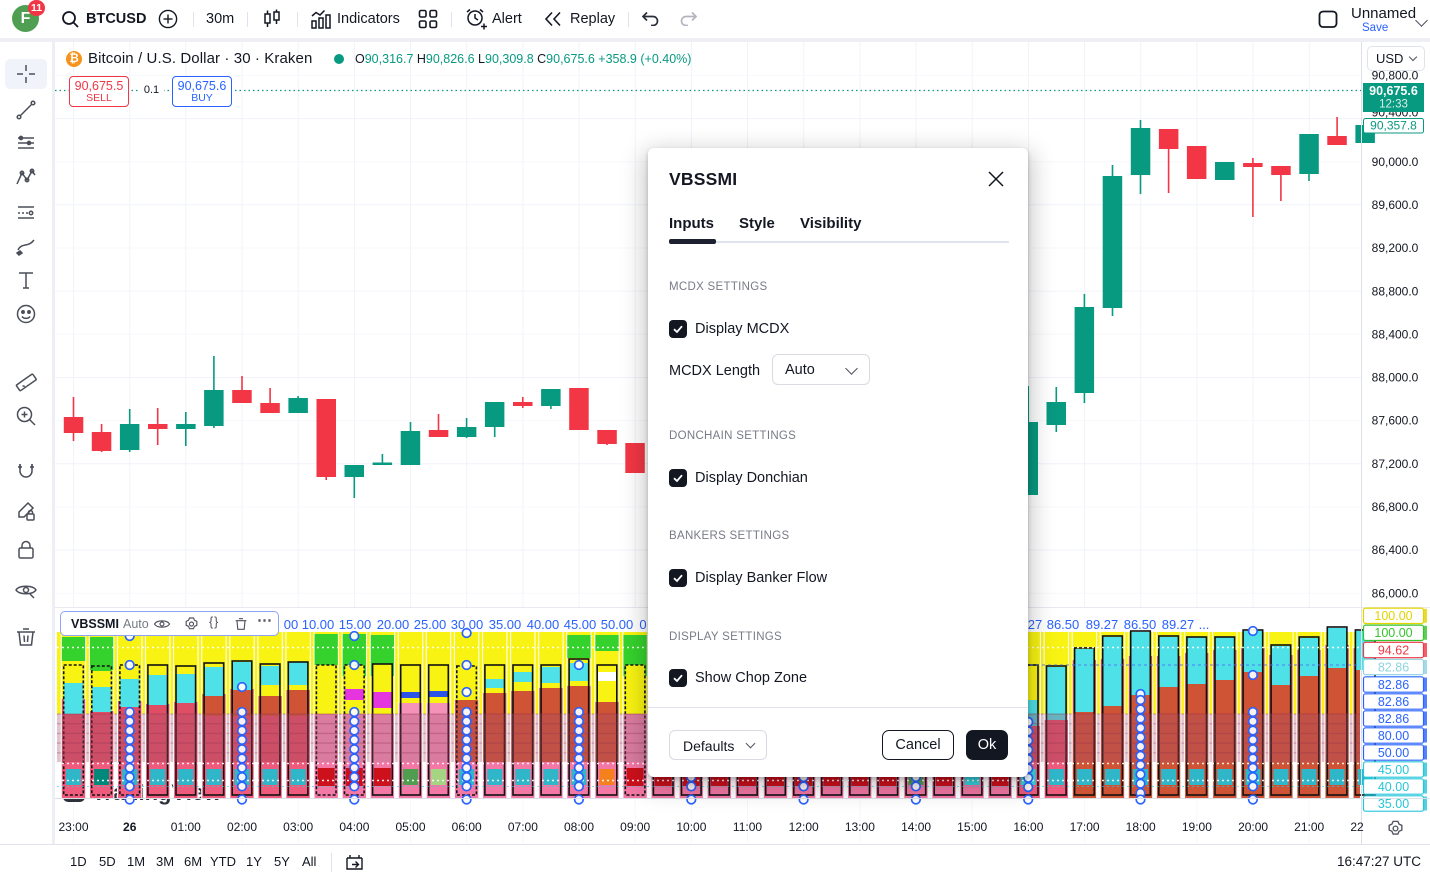  I want to click on svg-text: 87,200.0, so click(1395, 464).